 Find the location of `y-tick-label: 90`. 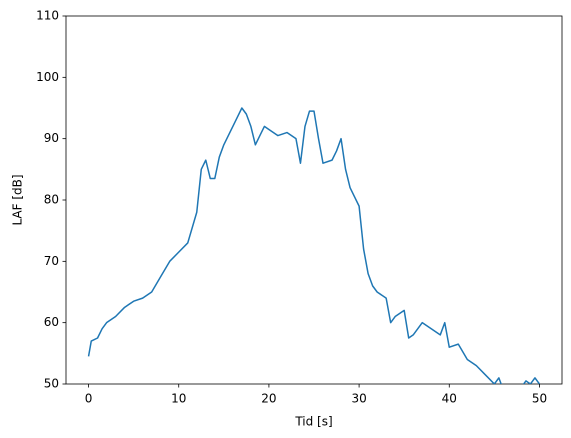

y-tick-label: 90 is located at coordinates (51, 138).